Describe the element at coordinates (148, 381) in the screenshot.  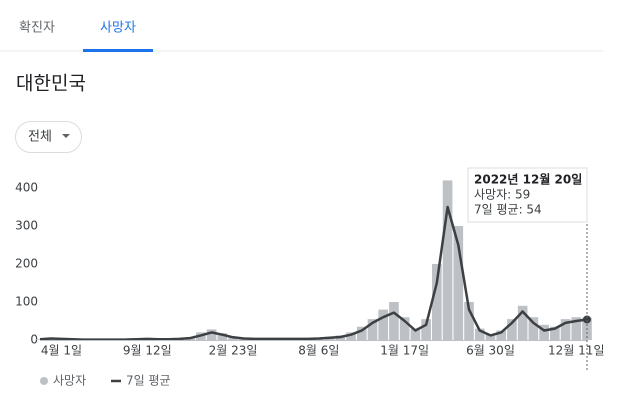
I see `legend-label: 7일 평균` at that location.